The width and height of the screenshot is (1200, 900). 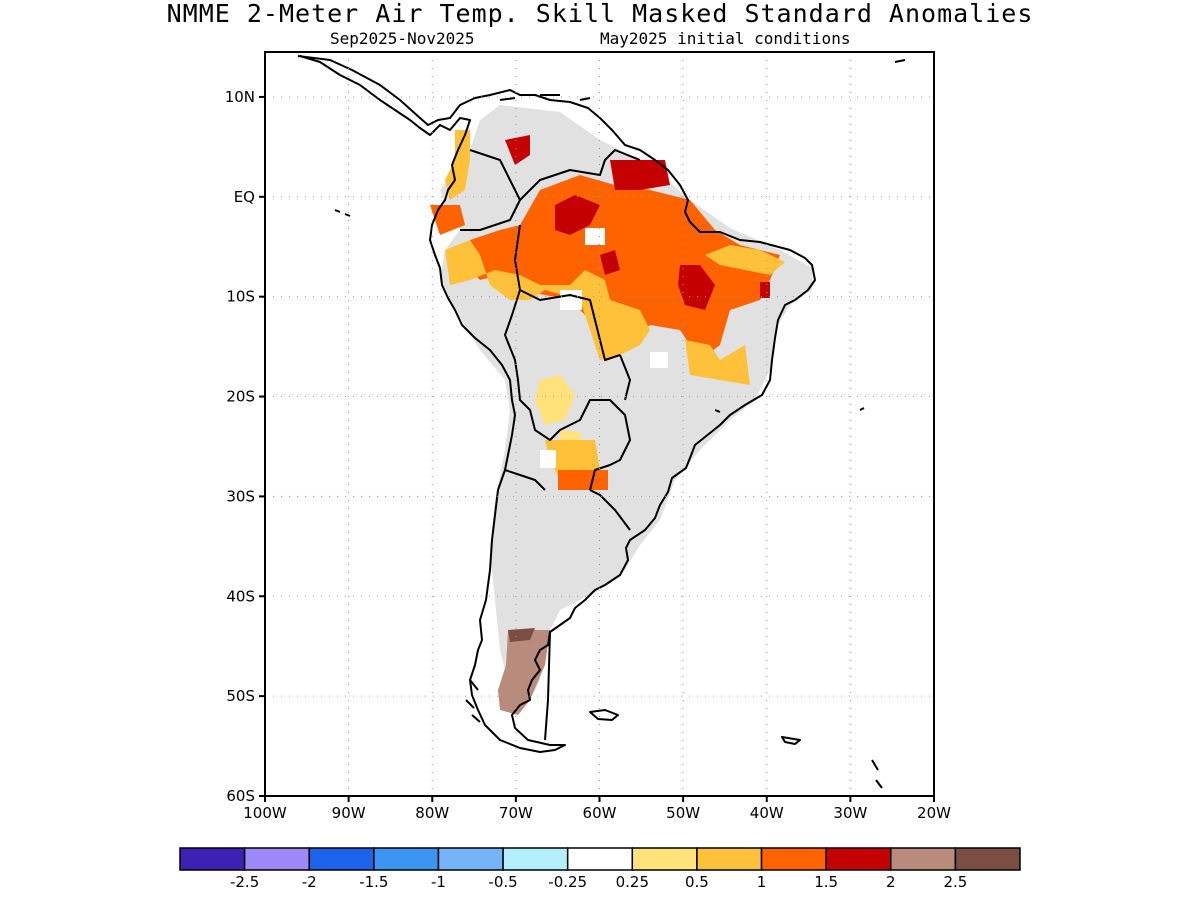 What do you see at coordinates (683, 813) in the screenshot?
I see `lon-tick-label: 50W` at bounding box center [683, 813].